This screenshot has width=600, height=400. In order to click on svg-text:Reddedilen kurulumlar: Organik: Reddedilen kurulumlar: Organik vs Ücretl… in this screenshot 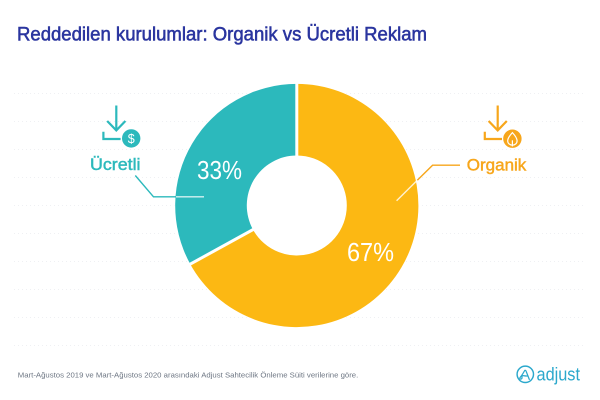, I will do `click(222, 35)`.